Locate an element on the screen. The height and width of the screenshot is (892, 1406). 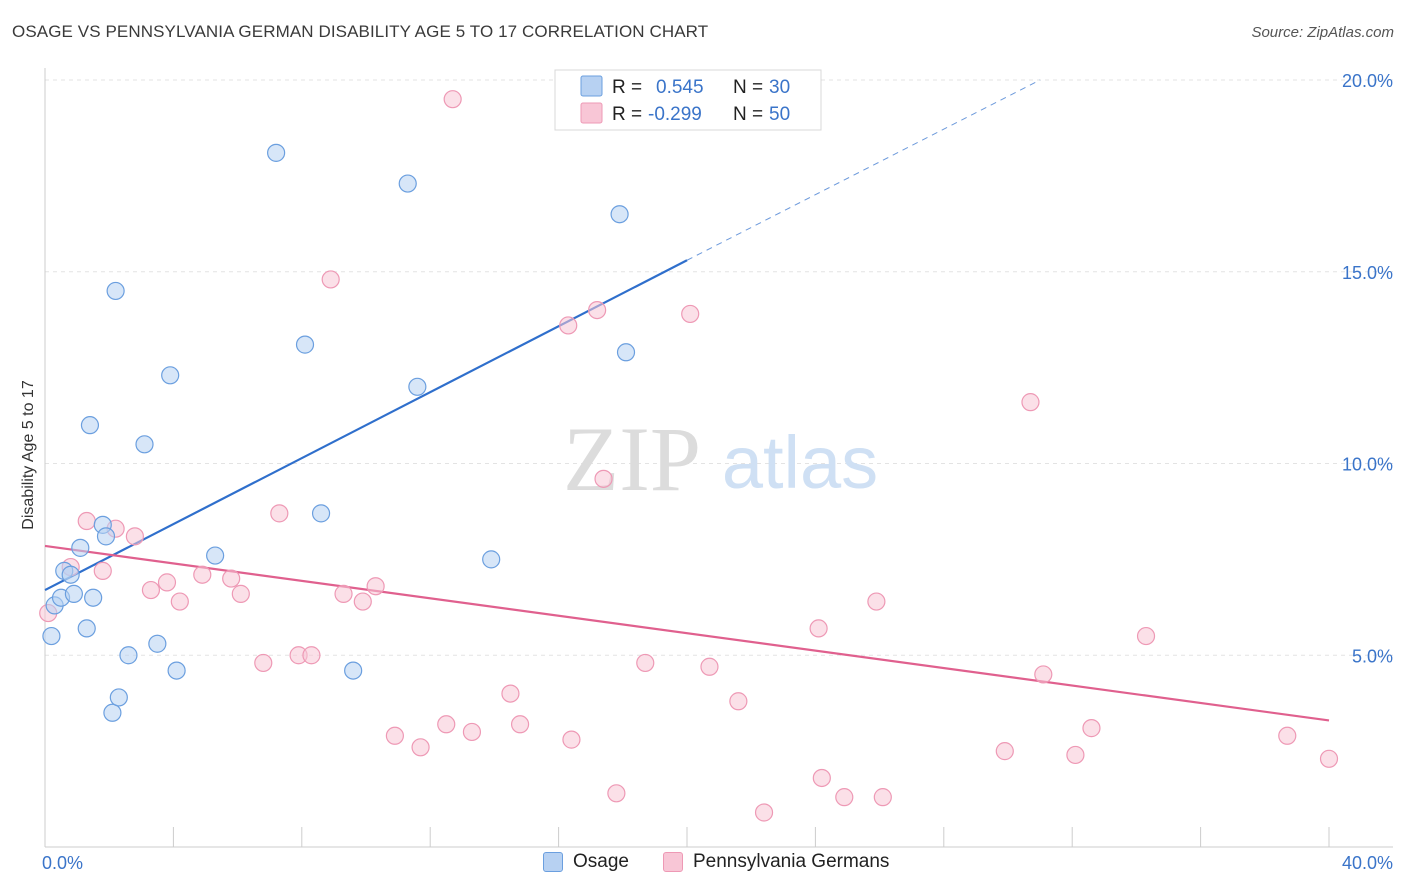
bottom-legend: Osage Pennsylvania Germans is located at coordinates (703, 865).